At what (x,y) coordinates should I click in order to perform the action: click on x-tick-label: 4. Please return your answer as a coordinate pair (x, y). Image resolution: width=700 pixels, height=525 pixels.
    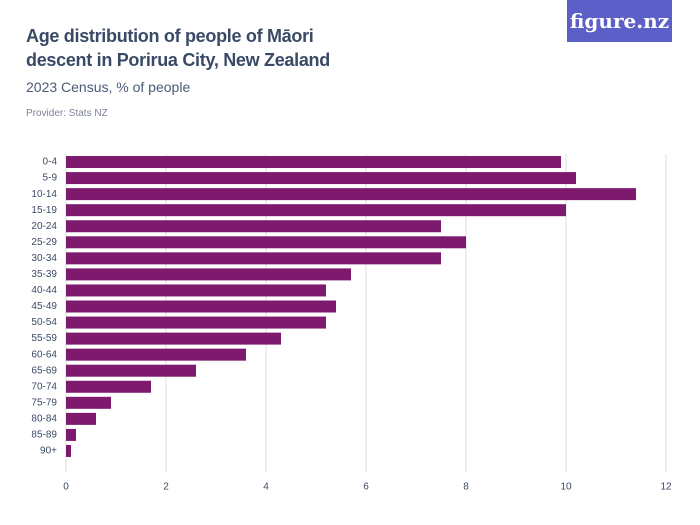
    Looking at the image, I should click on (266, 487).